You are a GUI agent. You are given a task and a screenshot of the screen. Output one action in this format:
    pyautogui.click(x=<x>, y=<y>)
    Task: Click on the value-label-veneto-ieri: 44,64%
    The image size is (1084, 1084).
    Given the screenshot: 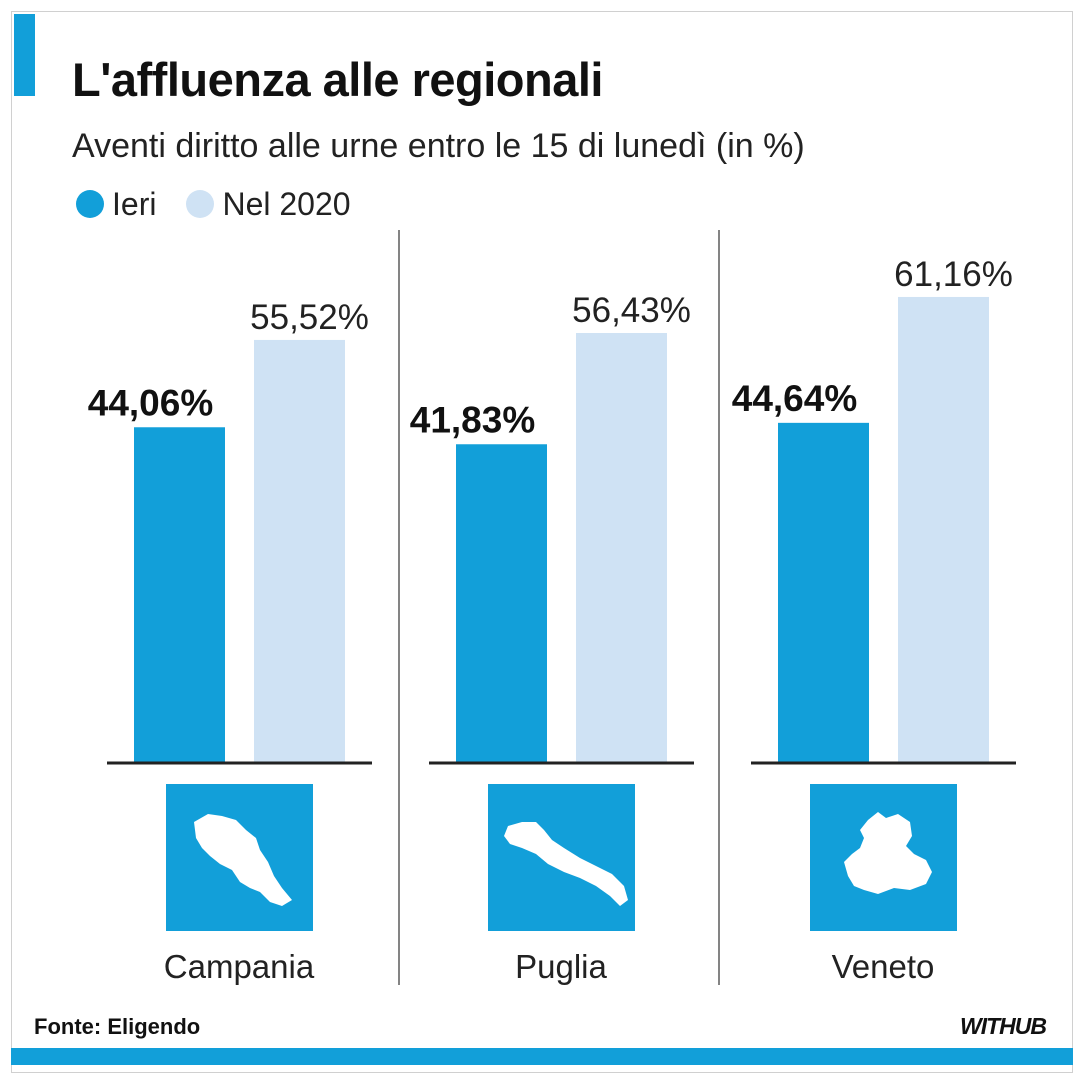 What is the action you would take?
    pyautogui.click(x=795, y=398)
    